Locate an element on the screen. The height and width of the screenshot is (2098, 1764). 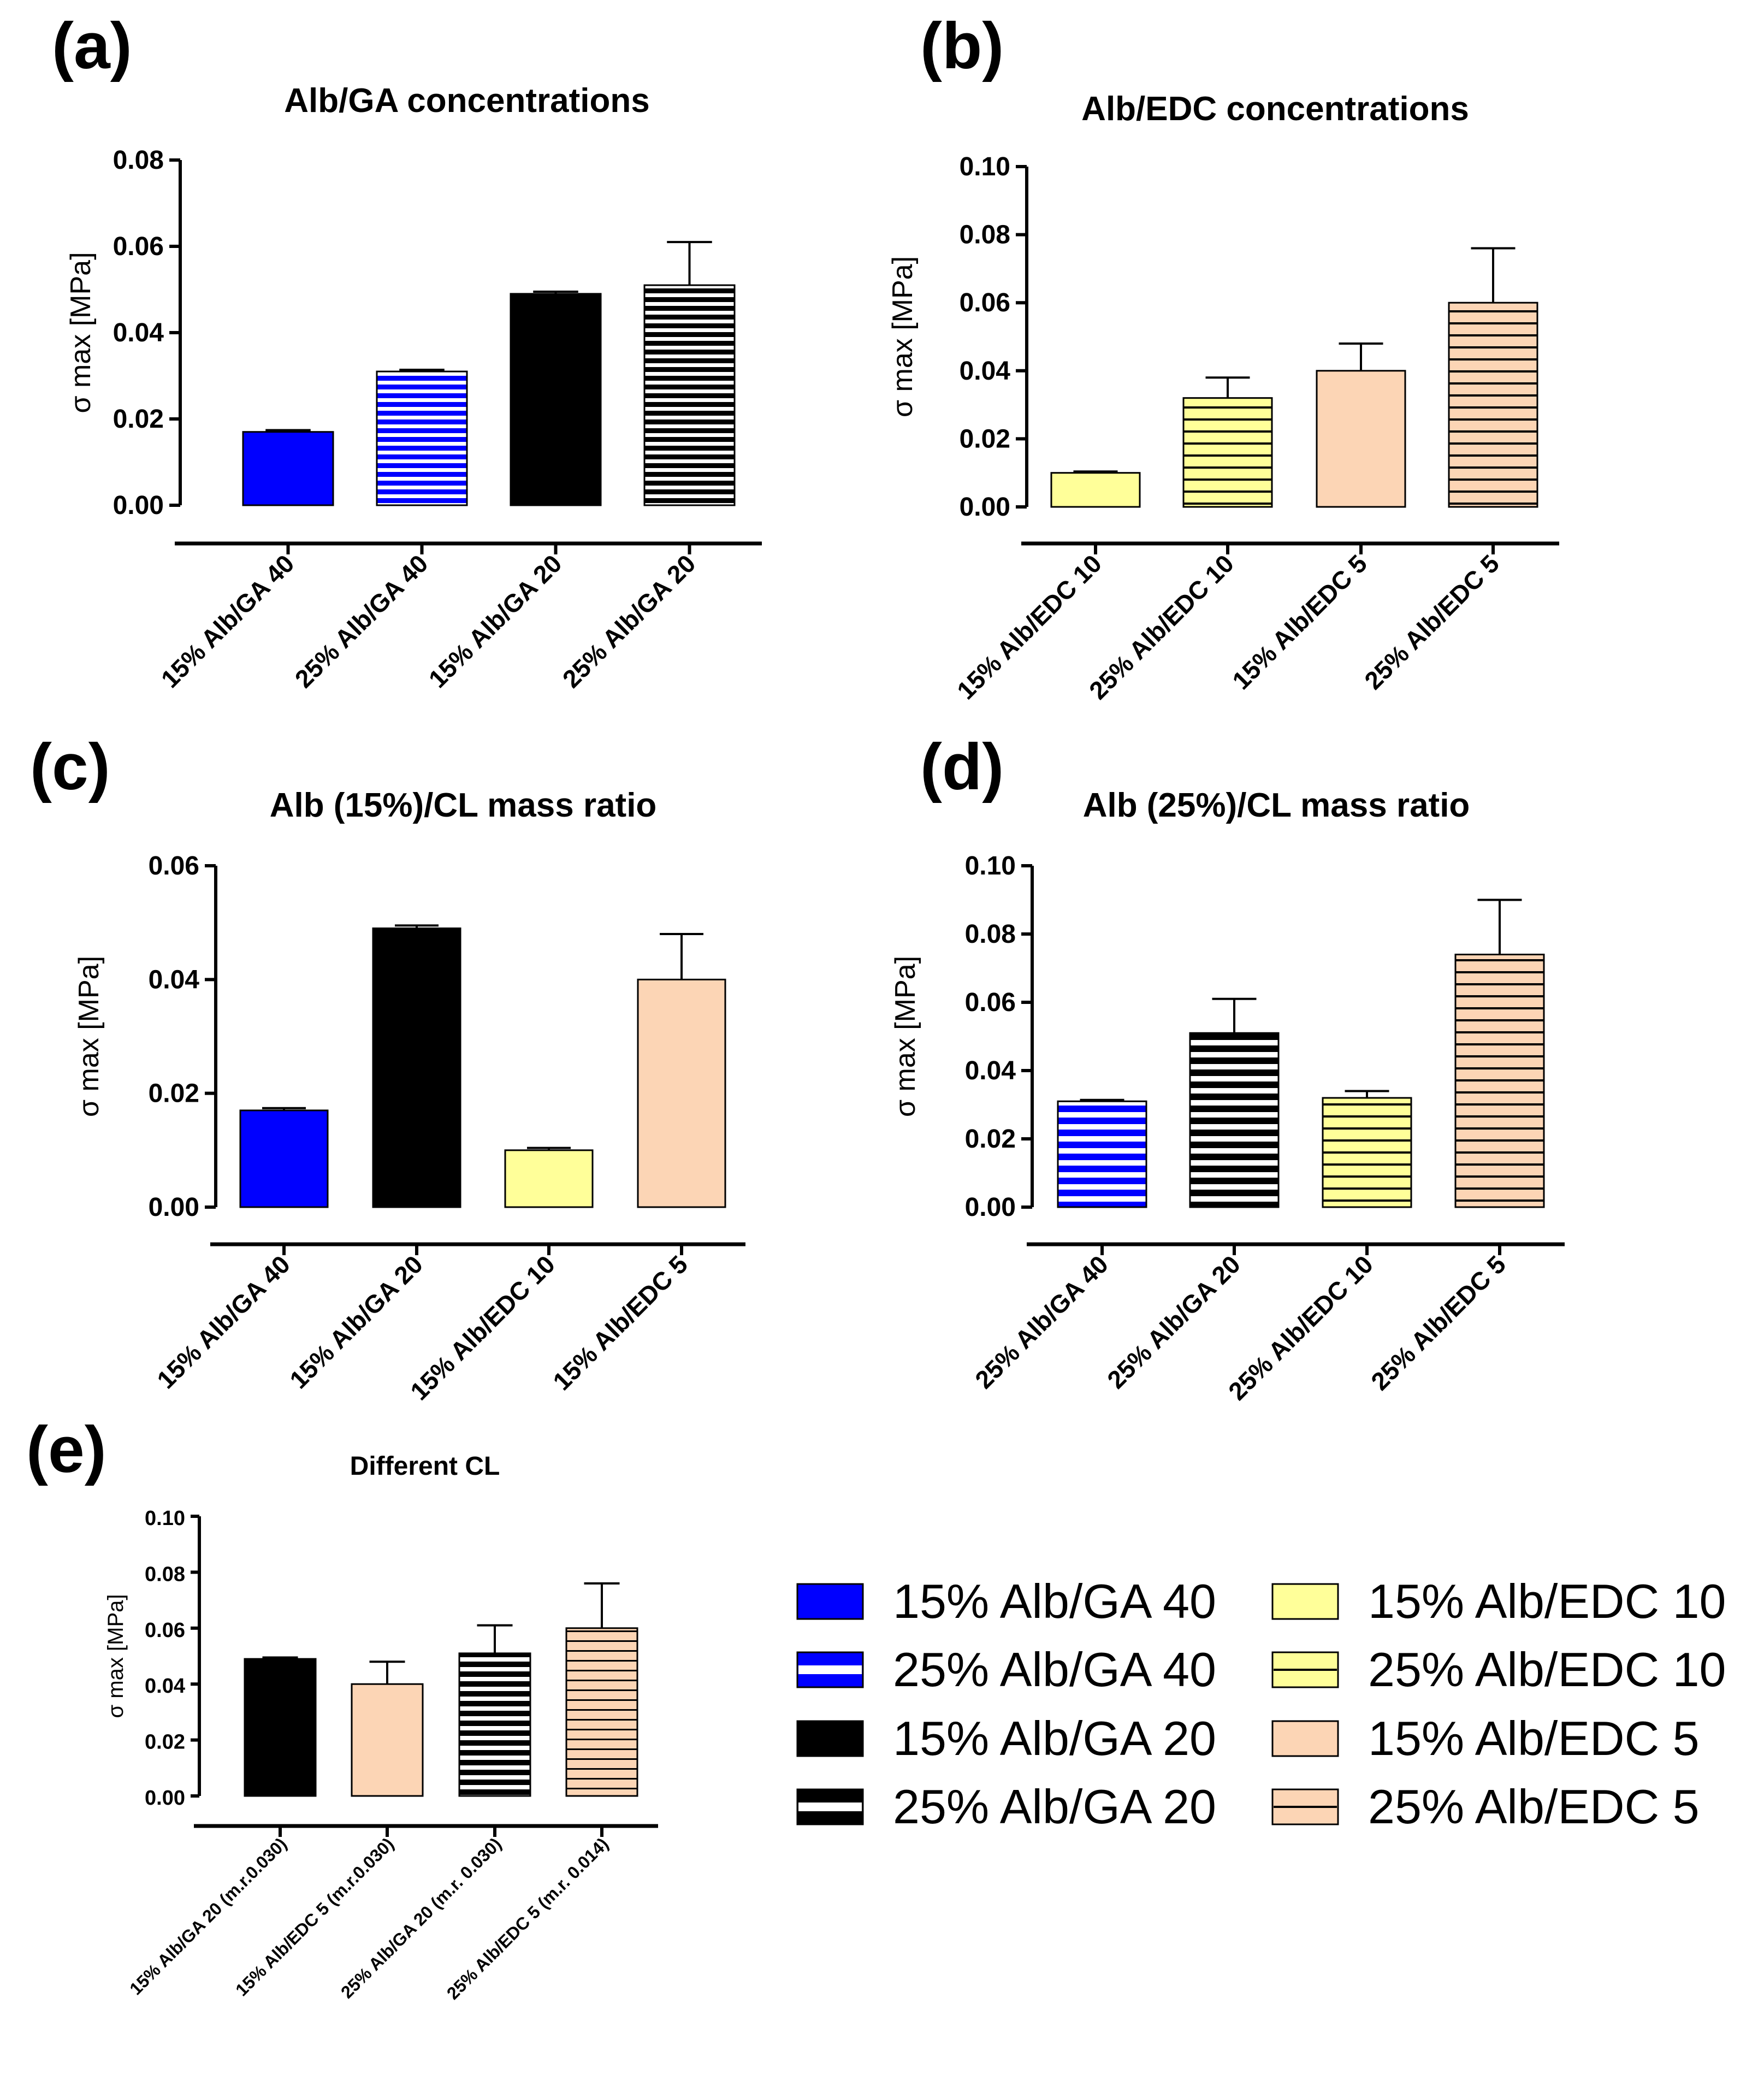
chart-title: Alb (15%)/CL mass ratio is located at coordinates (463, 806).